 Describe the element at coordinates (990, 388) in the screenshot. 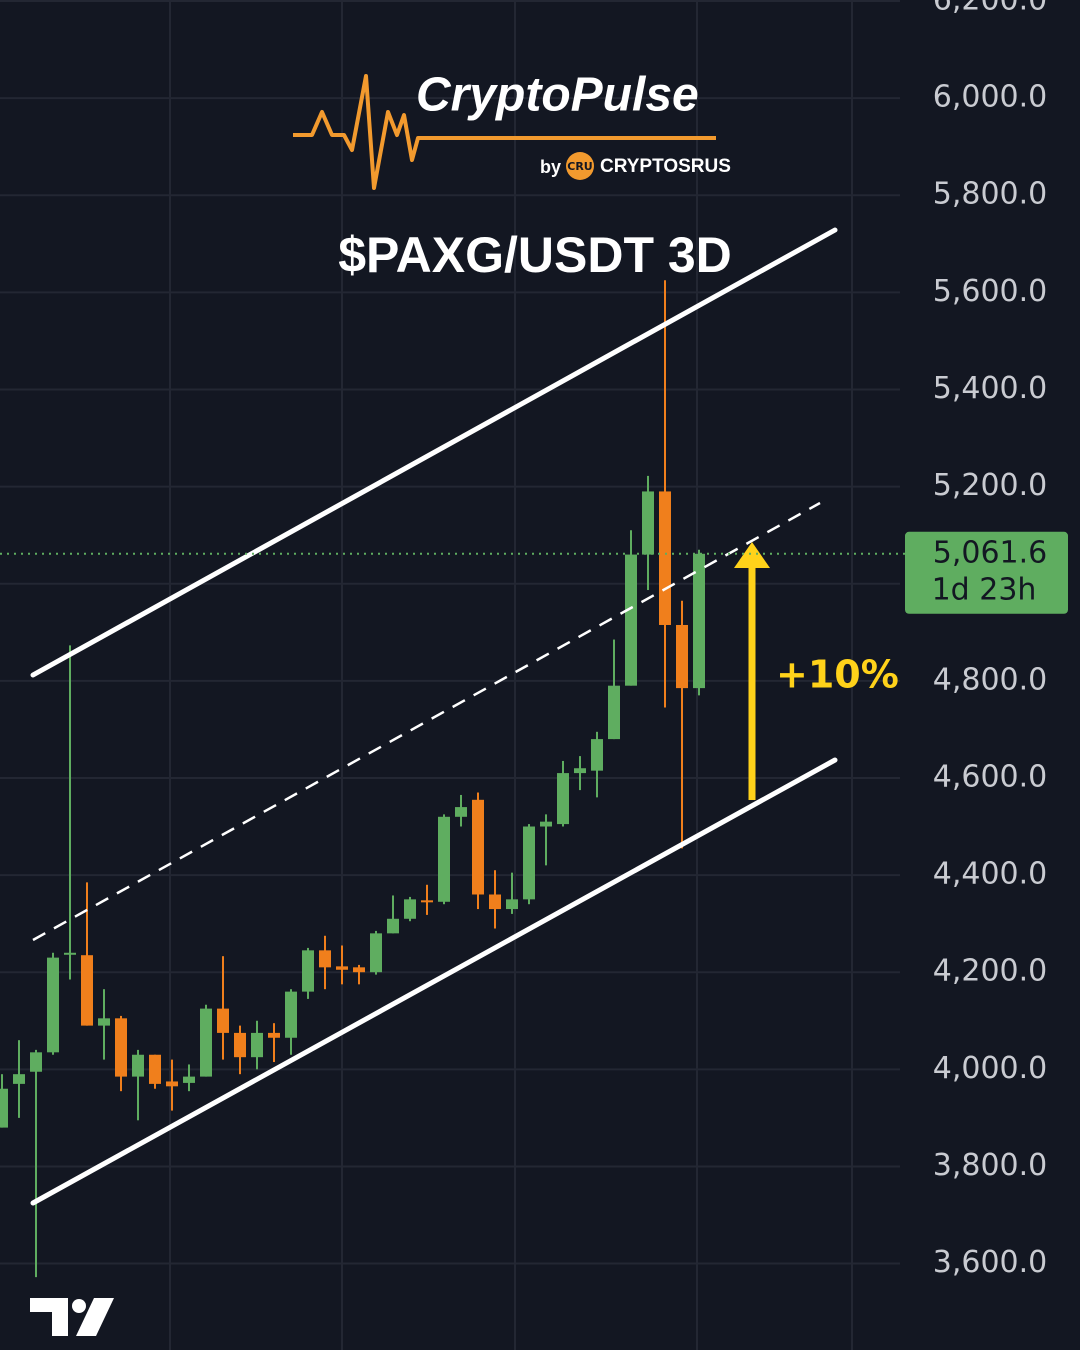

I see `y-tick-label: 5,400.0` at that location.